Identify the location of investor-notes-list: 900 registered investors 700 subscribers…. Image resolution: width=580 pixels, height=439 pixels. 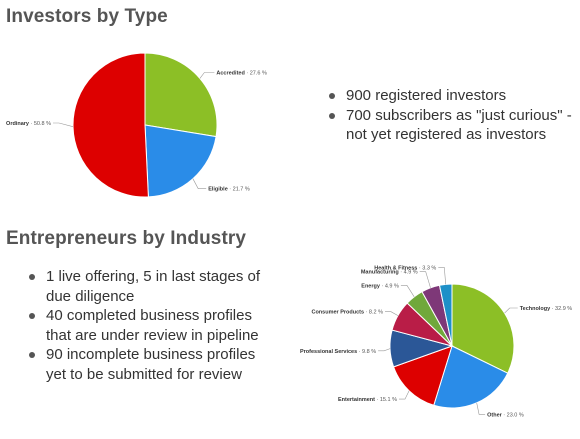
(452, 115).